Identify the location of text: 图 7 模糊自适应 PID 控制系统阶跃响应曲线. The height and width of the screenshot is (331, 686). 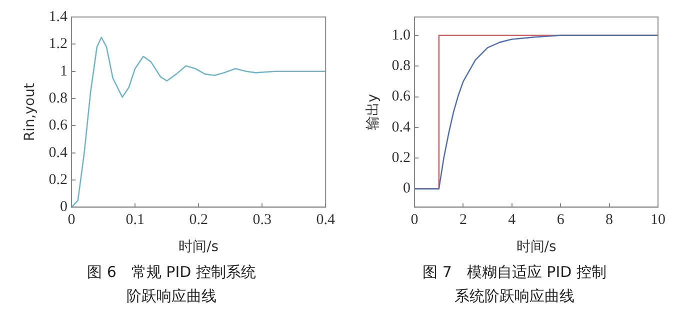
(515, 284).